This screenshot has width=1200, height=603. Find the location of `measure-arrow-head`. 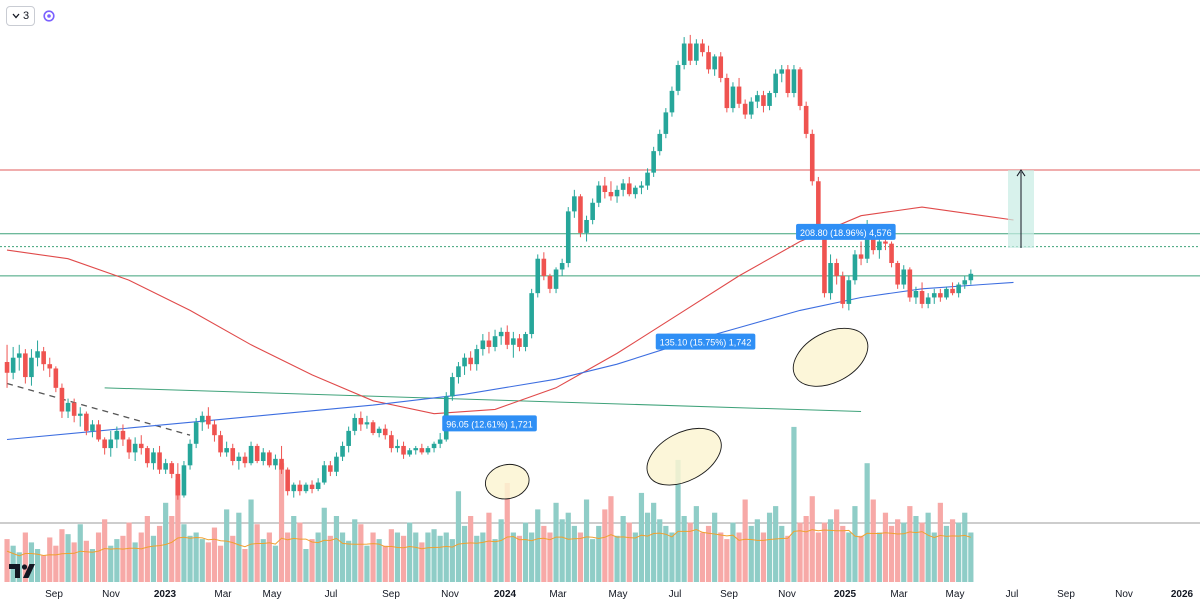

measure-arrow-head is located at coordinates (1021, 173).